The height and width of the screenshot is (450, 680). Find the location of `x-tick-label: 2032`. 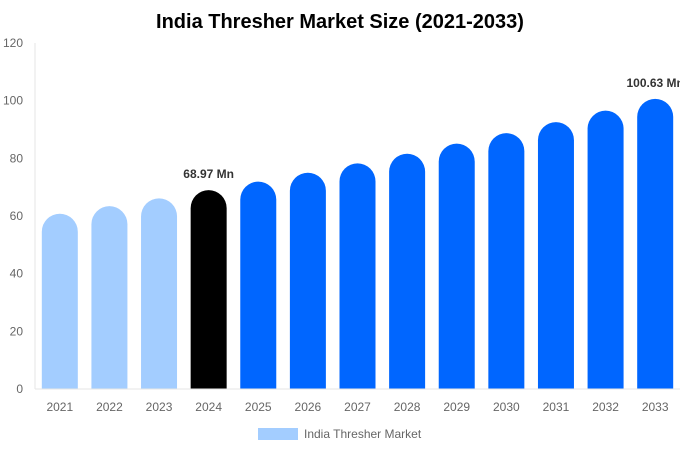

x-tick-label: 2032 is located at coordinates (605, 407).